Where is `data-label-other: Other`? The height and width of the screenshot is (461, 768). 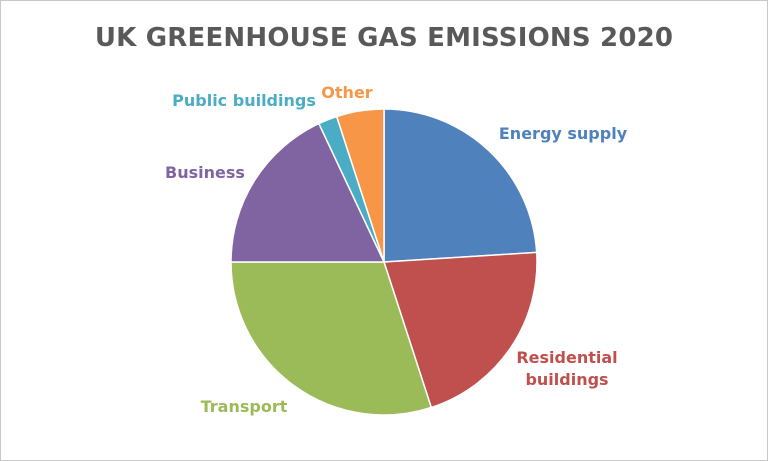
data-label-other: Other is located at coordinates (346, 92).